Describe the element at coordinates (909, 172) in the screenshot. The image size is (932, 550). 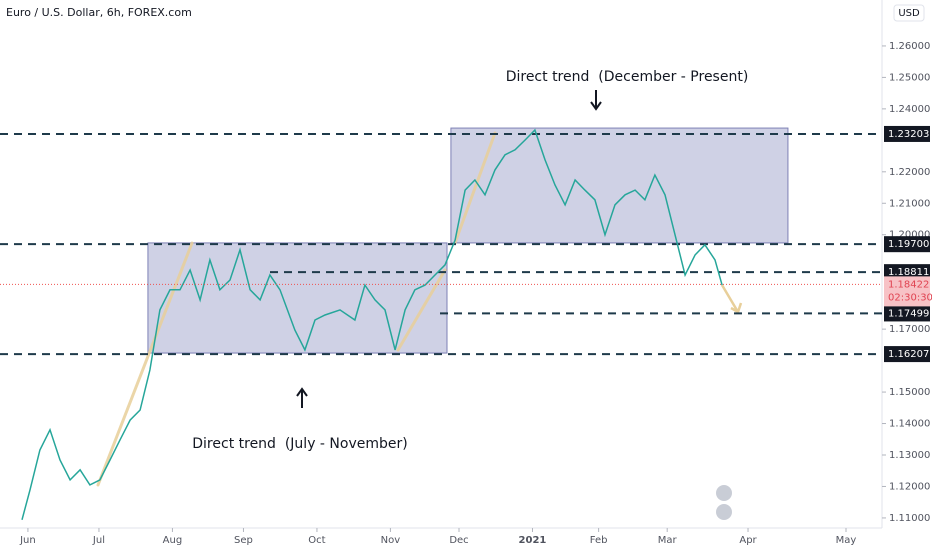
I see `y-tick-label: 1.22000` at that location.